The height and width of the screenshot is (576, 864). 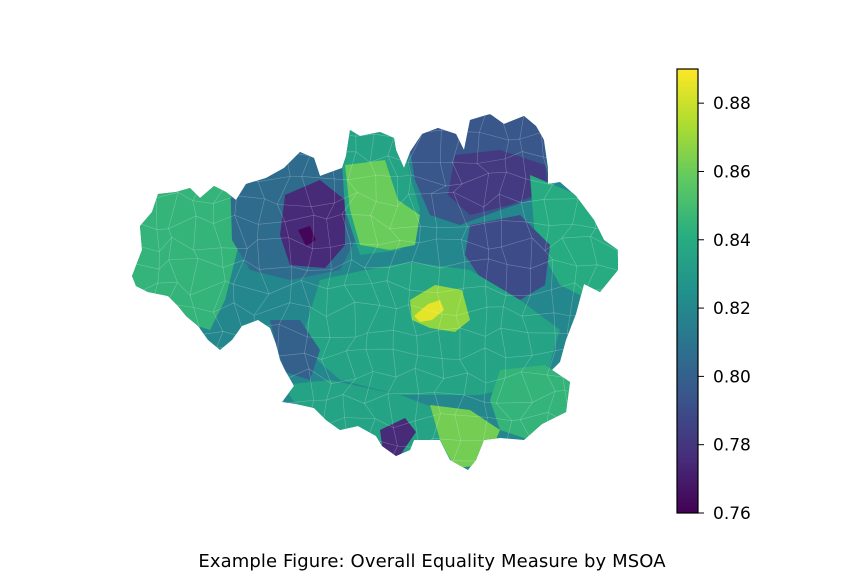 I want to click on region-north-west-core, so click(x=312, y=224).